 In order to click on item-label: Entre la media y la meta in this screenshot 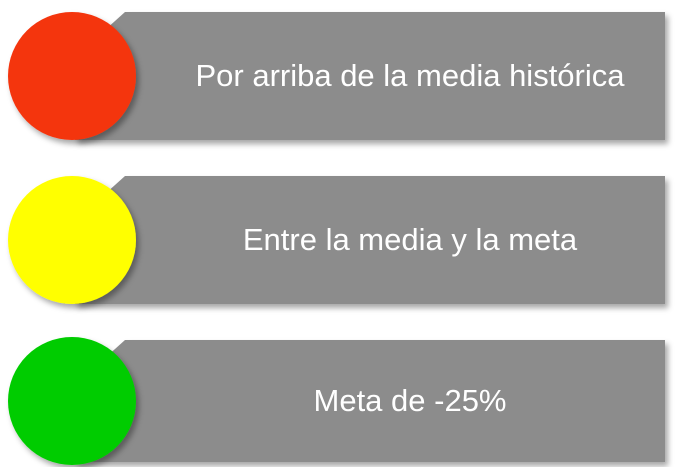, I will do `click(410, 239)`.